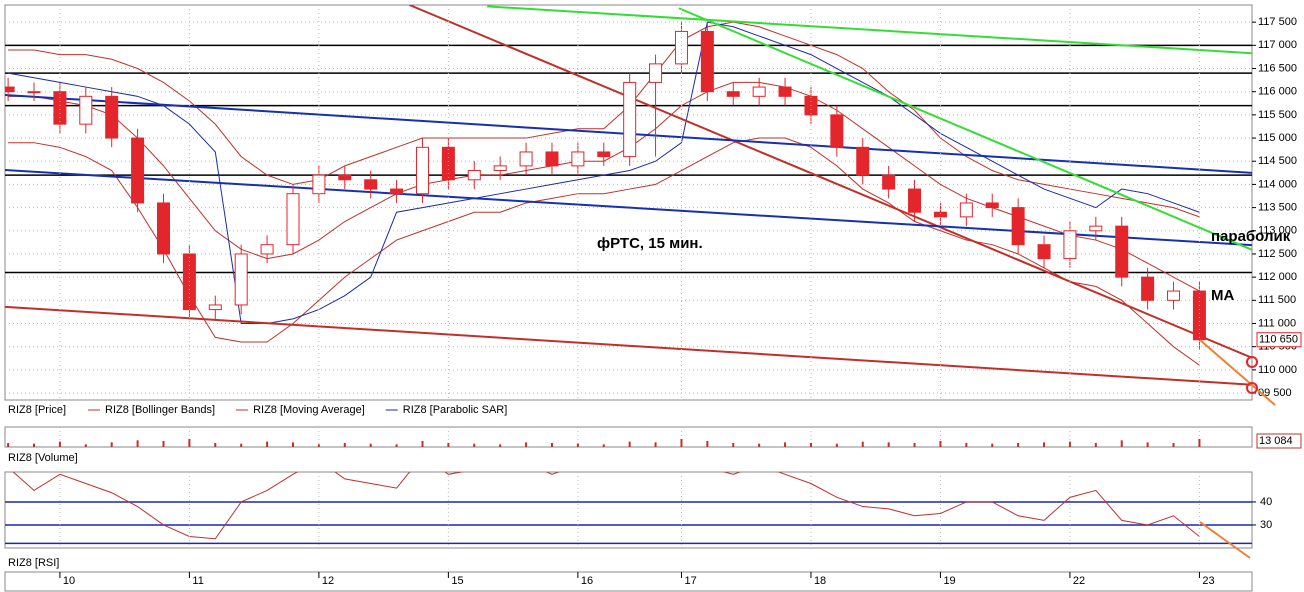 The height and width of the screenshot is (592, 1304). I want to click on y-tick-label: 114 000, so click(1277, 184).